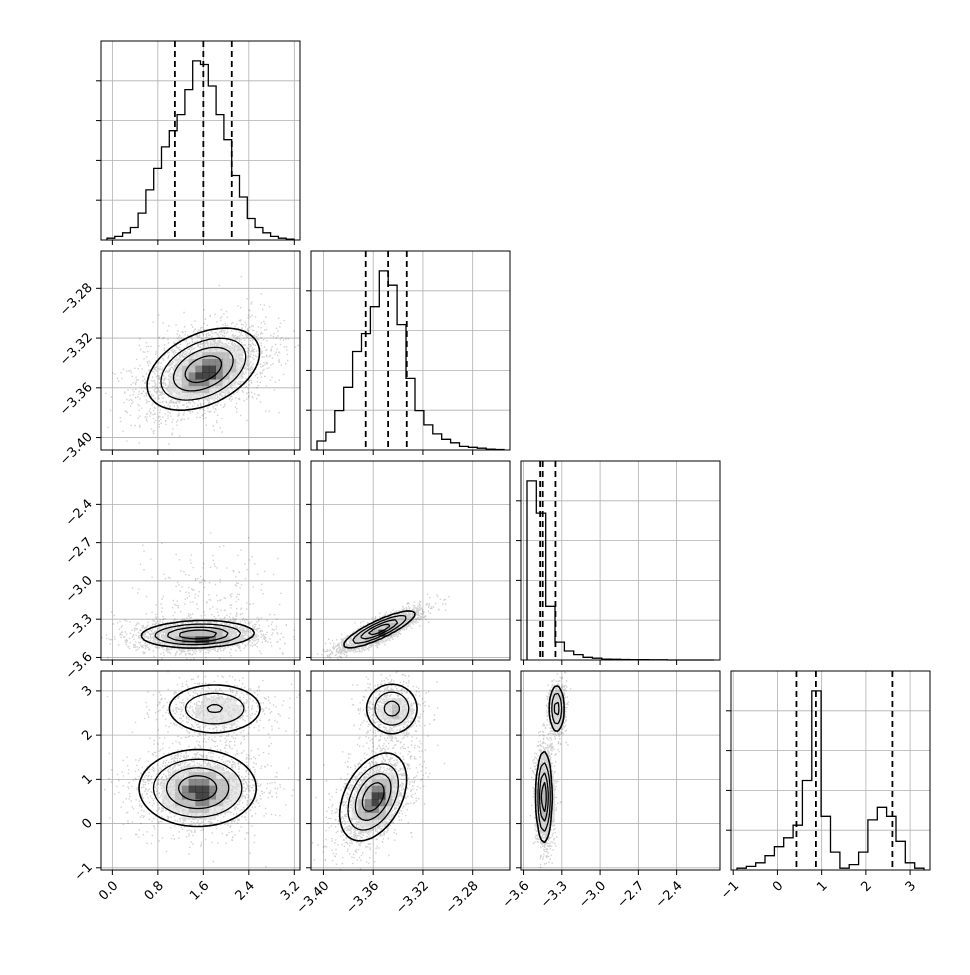 This screenshot has width=970, height=975. Describe the element at coordinates (830, 780) in the screenshot. I see `histogram-step` at that location.